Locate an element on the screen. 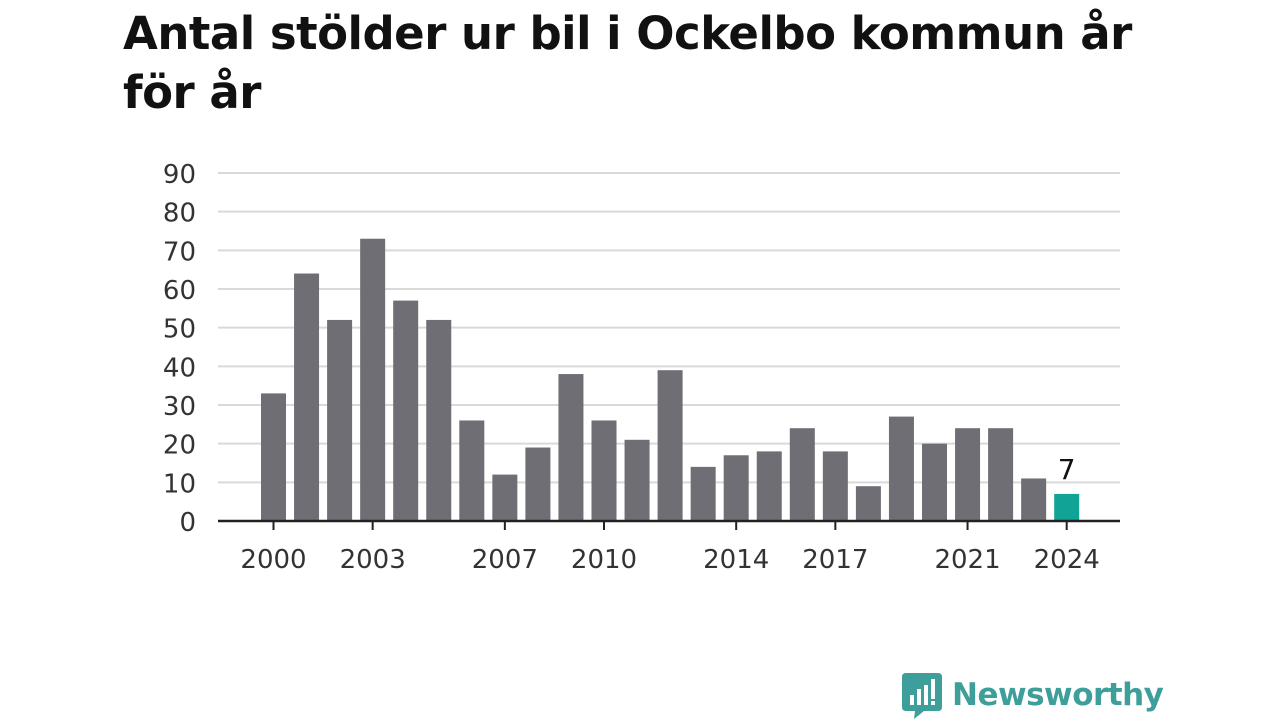  bar-2024 is located at coordinates (1067, 507).